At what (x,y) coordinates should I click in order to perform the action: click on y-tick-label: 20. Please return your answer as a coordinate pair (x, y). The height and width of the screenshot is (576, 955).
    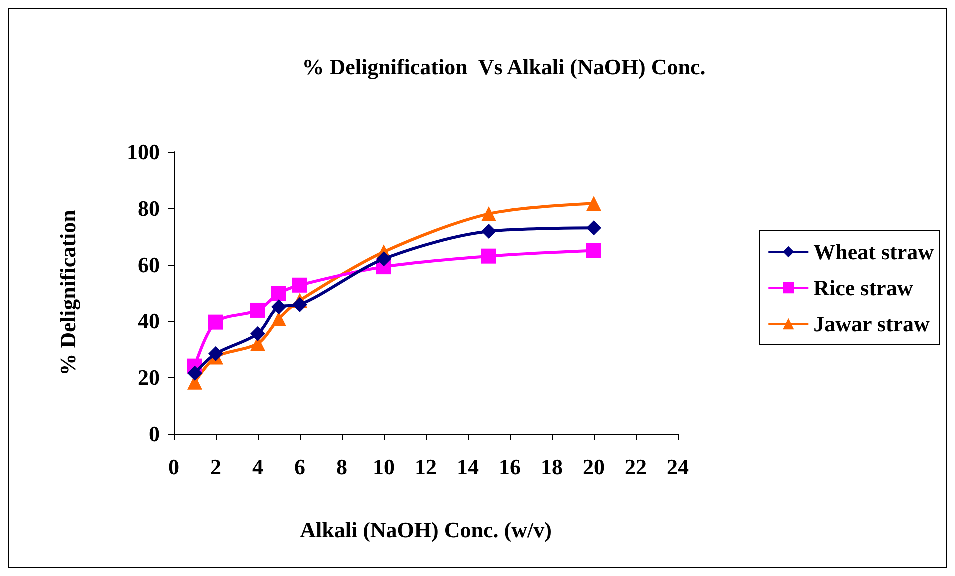
    Looking at the image, I should click on (149, 377).